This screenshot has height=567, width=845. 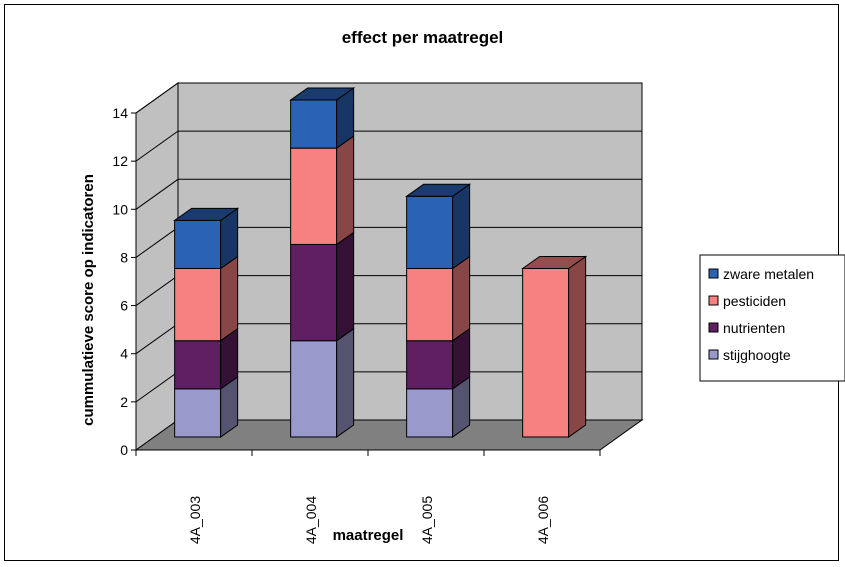 What do you see at coordinates (120, 209) in the screenshot?
I see `y-tick-label: 10` at bounding box center [120, 209].